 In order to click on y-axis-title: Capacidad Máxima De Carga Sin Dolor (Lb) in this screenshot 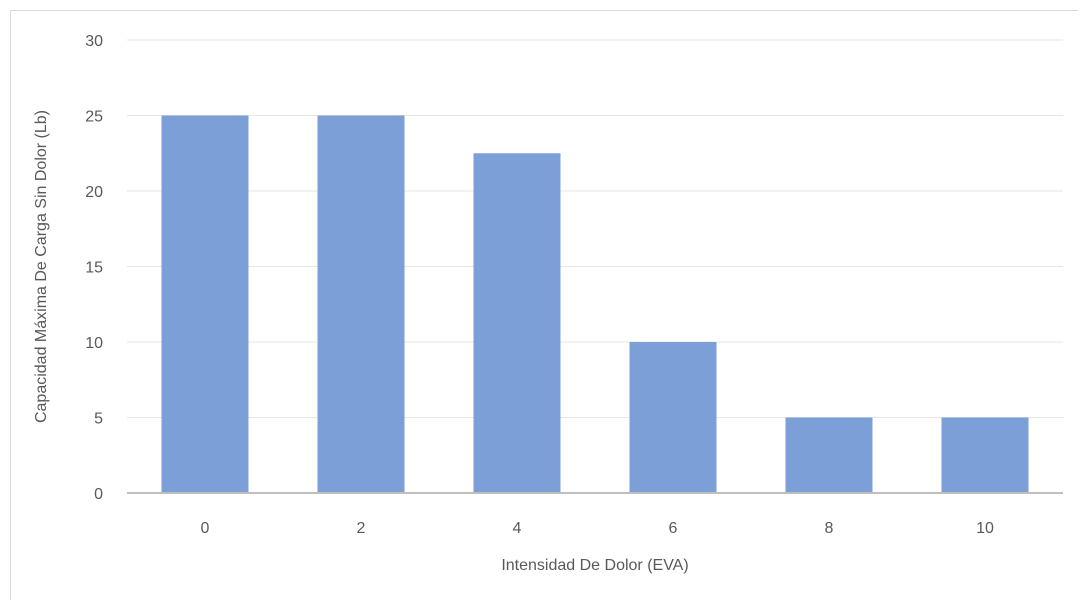, I will do `click(41, 266)`.